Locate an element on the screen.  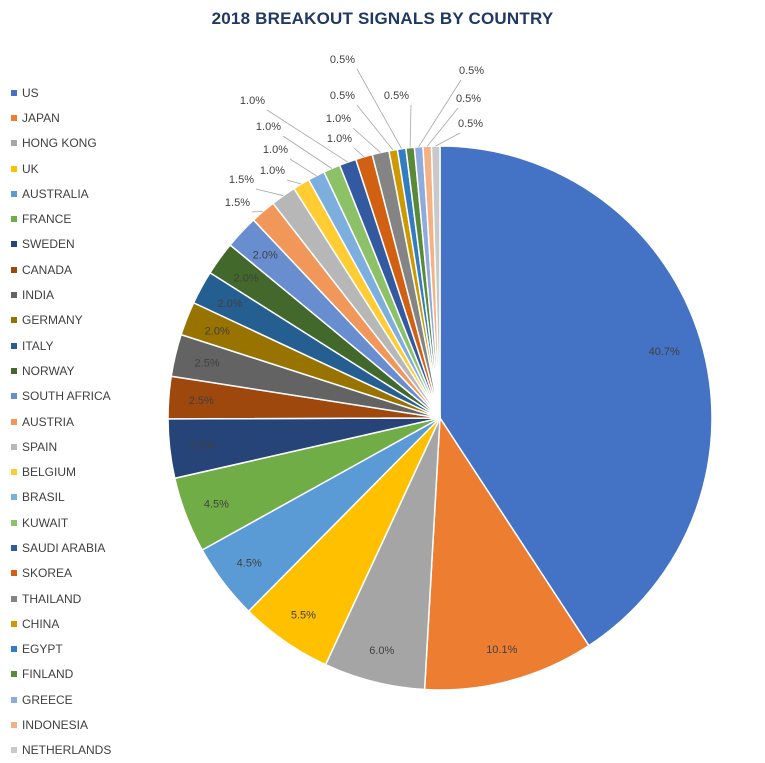
legend-item: SAUDI ARABIA is located at coordinates (61, 547).